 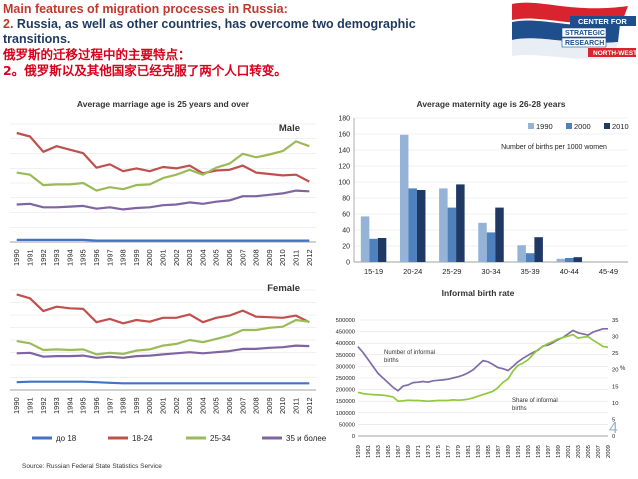 What do you see at coordinates (491, 104) in the screenshot?
I see `chart-title: Average maternity age is 26-28 years` at bounding box center [491, 104].